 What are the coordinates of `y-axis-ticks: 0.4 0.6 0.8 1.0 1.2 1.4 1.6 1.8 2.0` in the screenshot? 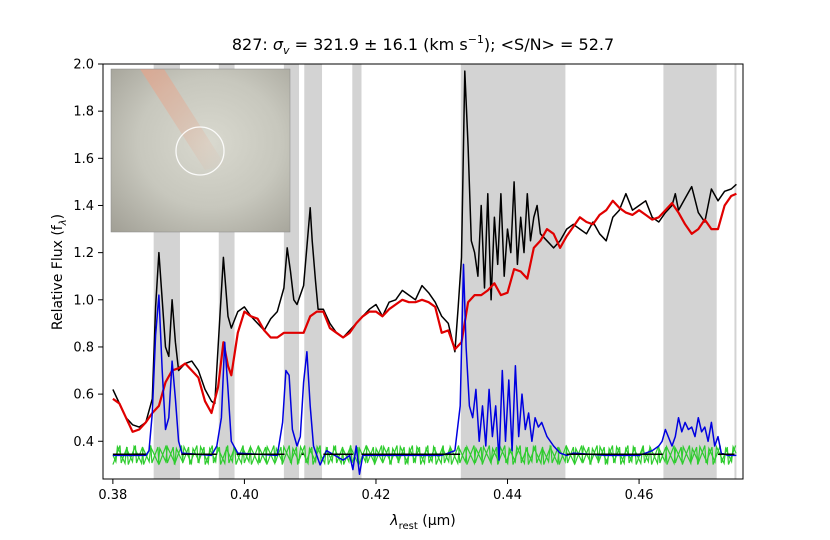 It's located at (88, 254).